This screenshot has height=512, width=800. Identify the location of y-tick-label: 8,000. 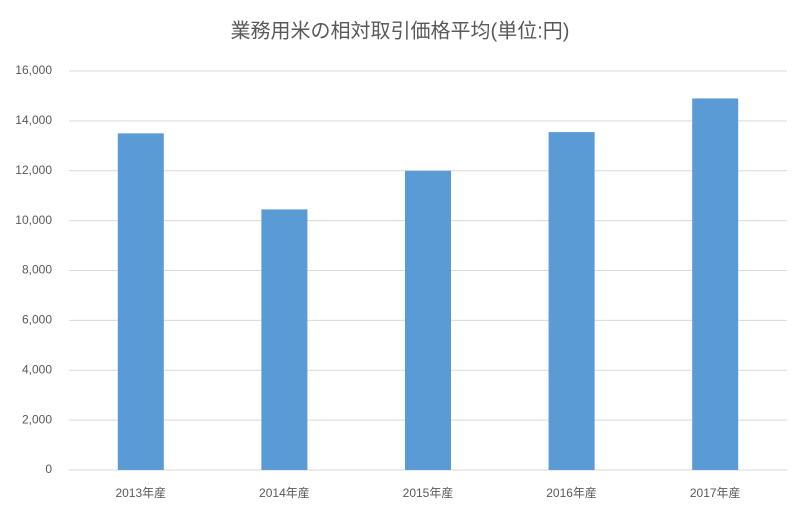
(37, 270).